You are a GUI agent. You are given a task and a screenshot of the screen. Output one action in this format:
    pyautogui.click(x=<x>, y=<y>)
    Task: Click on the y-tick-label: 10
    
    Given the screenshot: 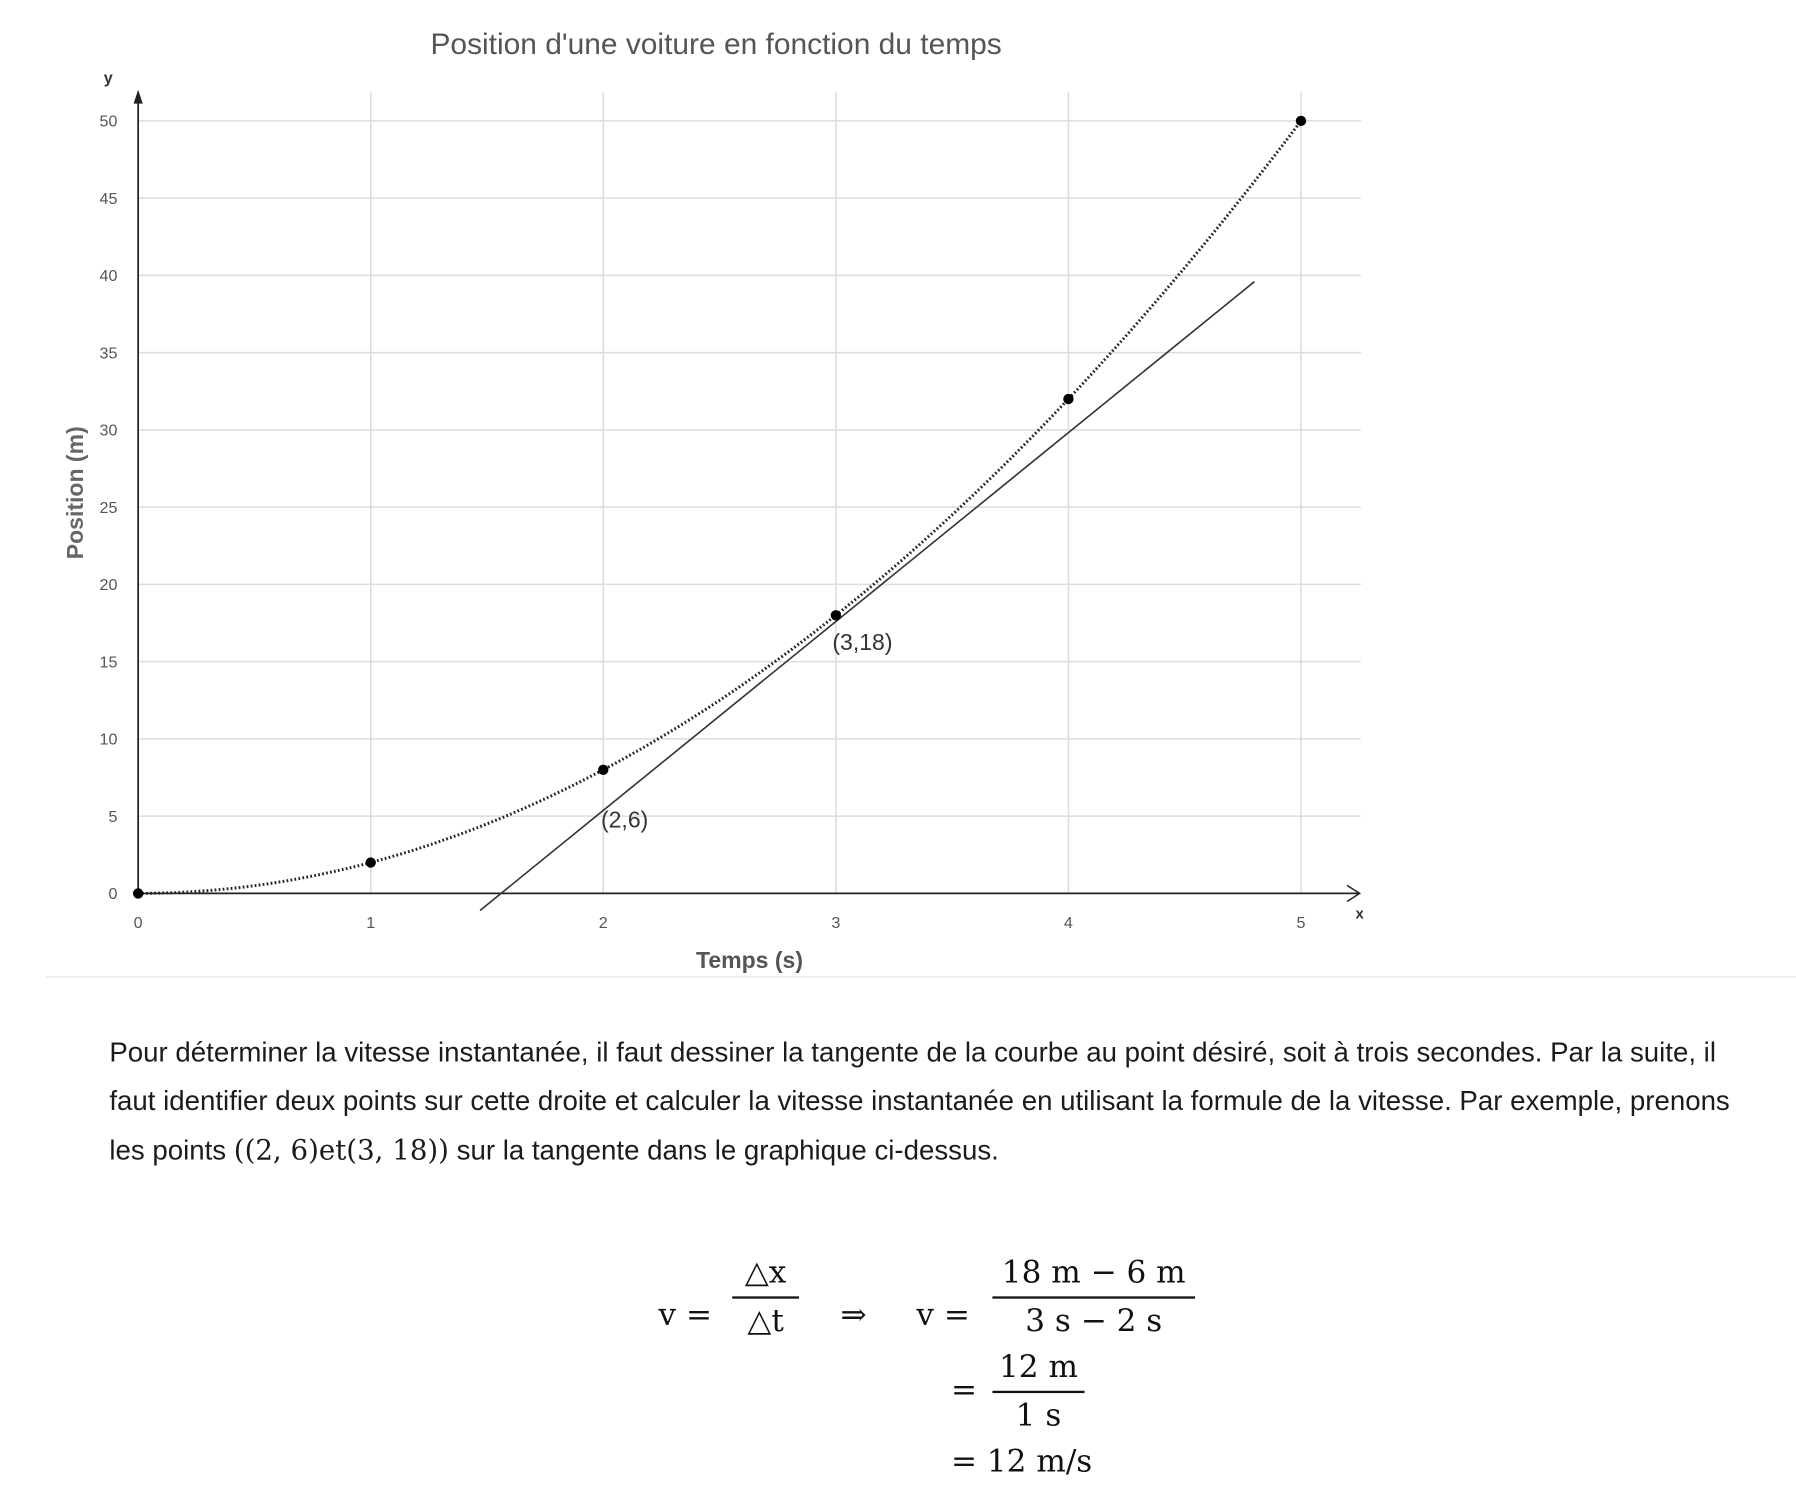 What is the action you would take?
    pyautogui.click(x=109, y=740)
    